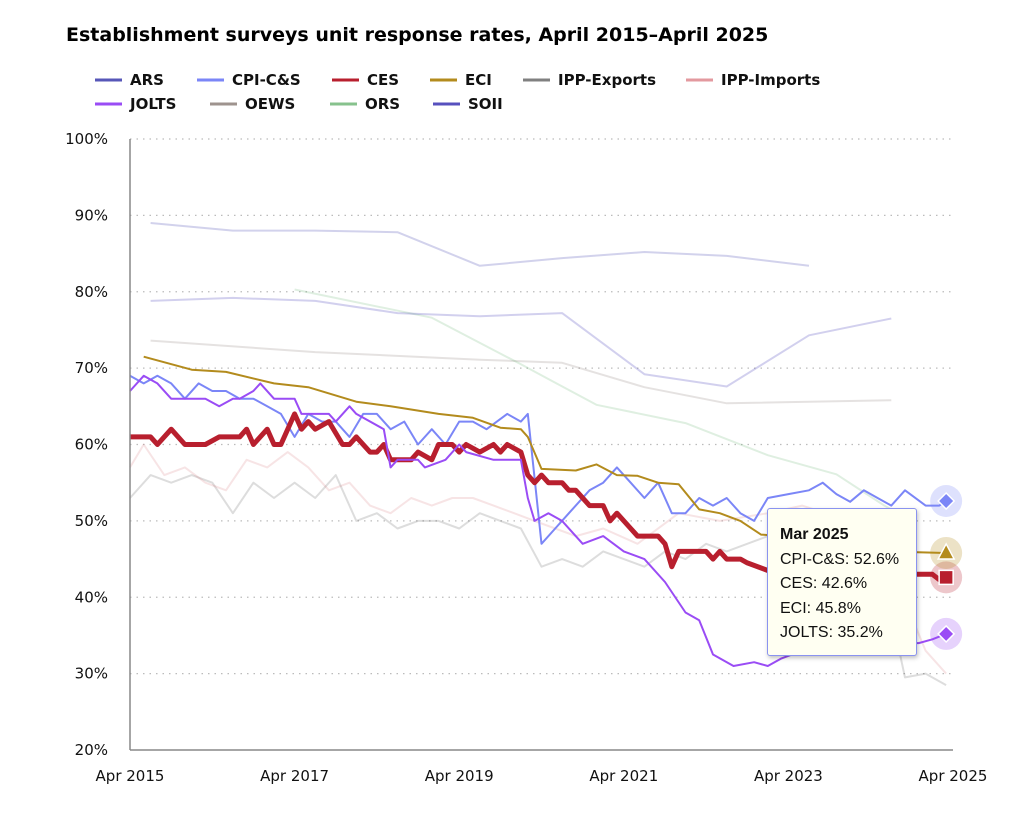  Describe the element at coordinates (91, 445) in the screenshot. I see `y-tick-label: 60%` at that location.